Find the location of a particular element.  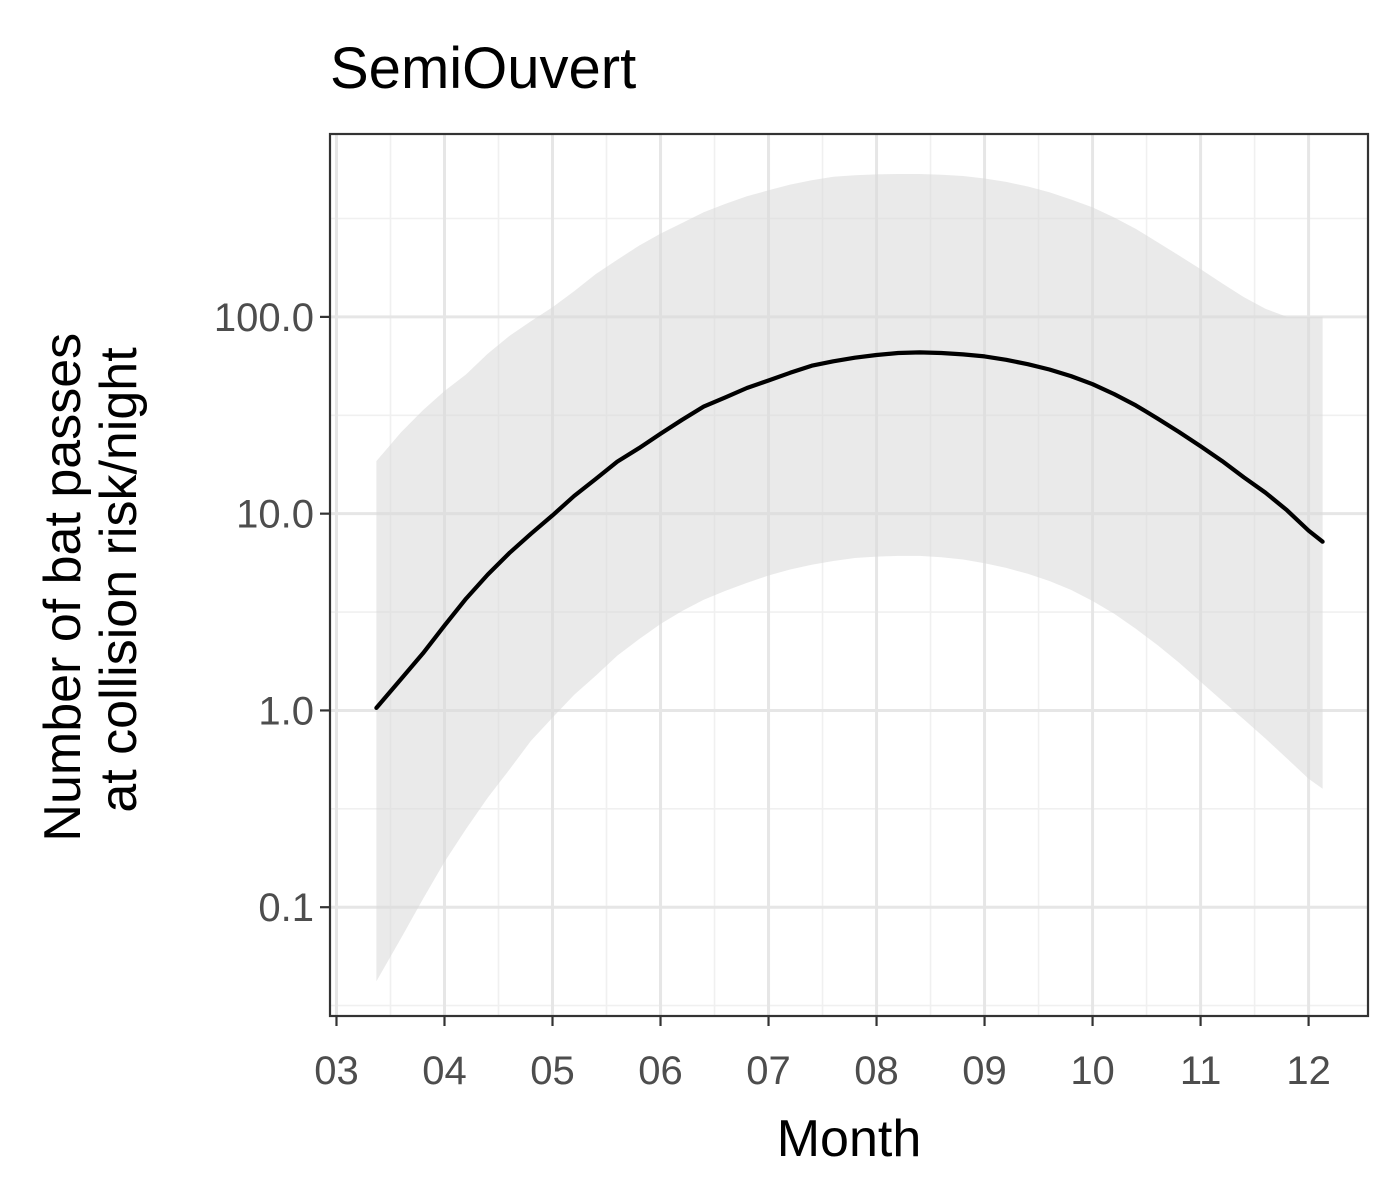

x-tick-label: 08 is located at coordinates (876, 1071).